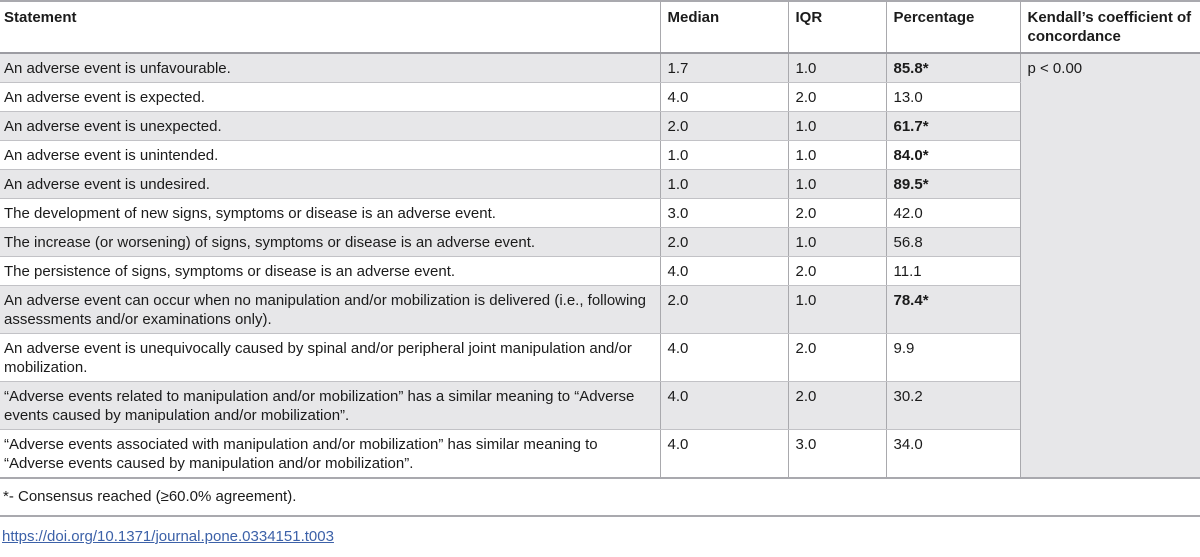 The image size is (1200, 557). I want to click on consensus-footnote: *- Consensus reached (≥60.0% agreement)., so click(600, 498).